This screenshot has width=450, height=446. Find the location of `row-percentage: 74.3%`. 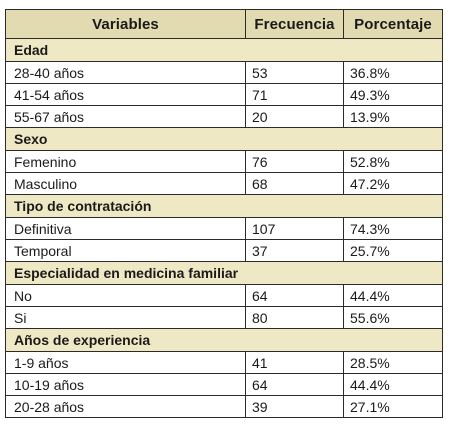

row-percentage: 74.3% is located at coordinates (393, 228).